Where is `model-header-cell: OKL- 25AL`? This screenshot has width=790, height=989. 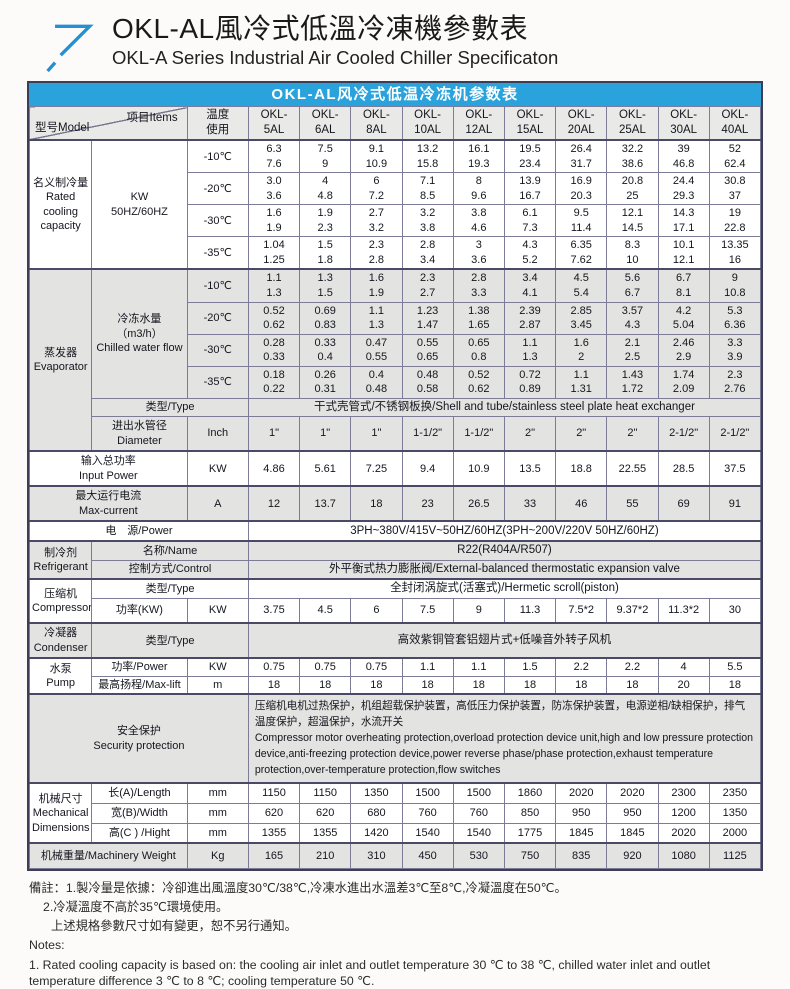
model-header-cell: OKL- 25AL is located at coordinates (632, 123).